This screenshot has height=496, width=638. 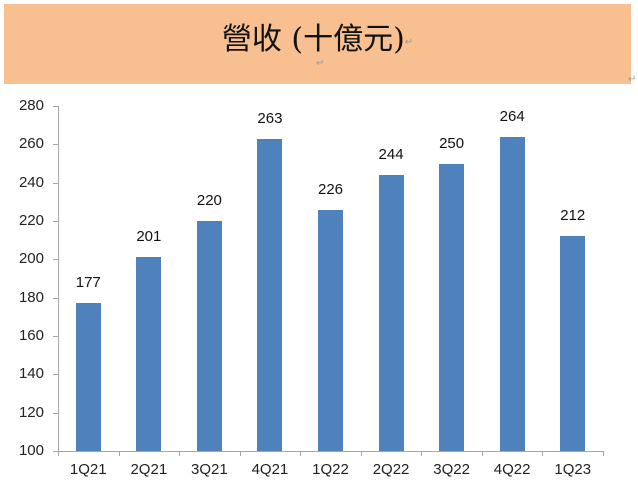 What do you see at coordinates (451, 469) in the screenshot?
I see `x-tick-label: 3Q22` at bounding box center [451, 469].